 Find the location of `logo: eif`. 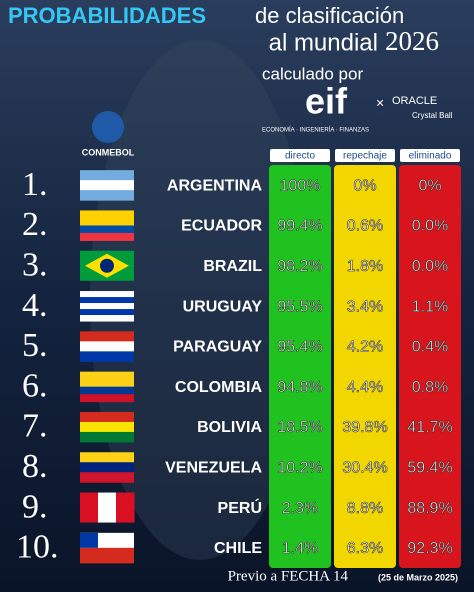

logo: eif is located at coordinates (326, 101).